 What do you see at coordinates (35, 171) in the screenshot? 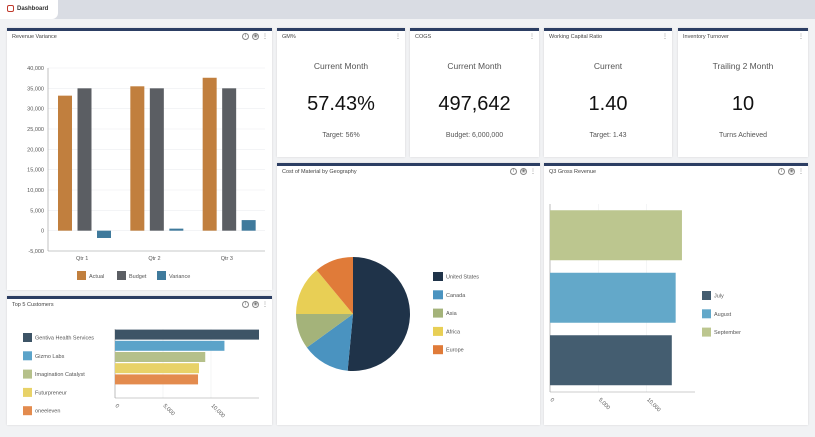
I see `y-tick-label: 15,000` at bounding box center [35, 171].